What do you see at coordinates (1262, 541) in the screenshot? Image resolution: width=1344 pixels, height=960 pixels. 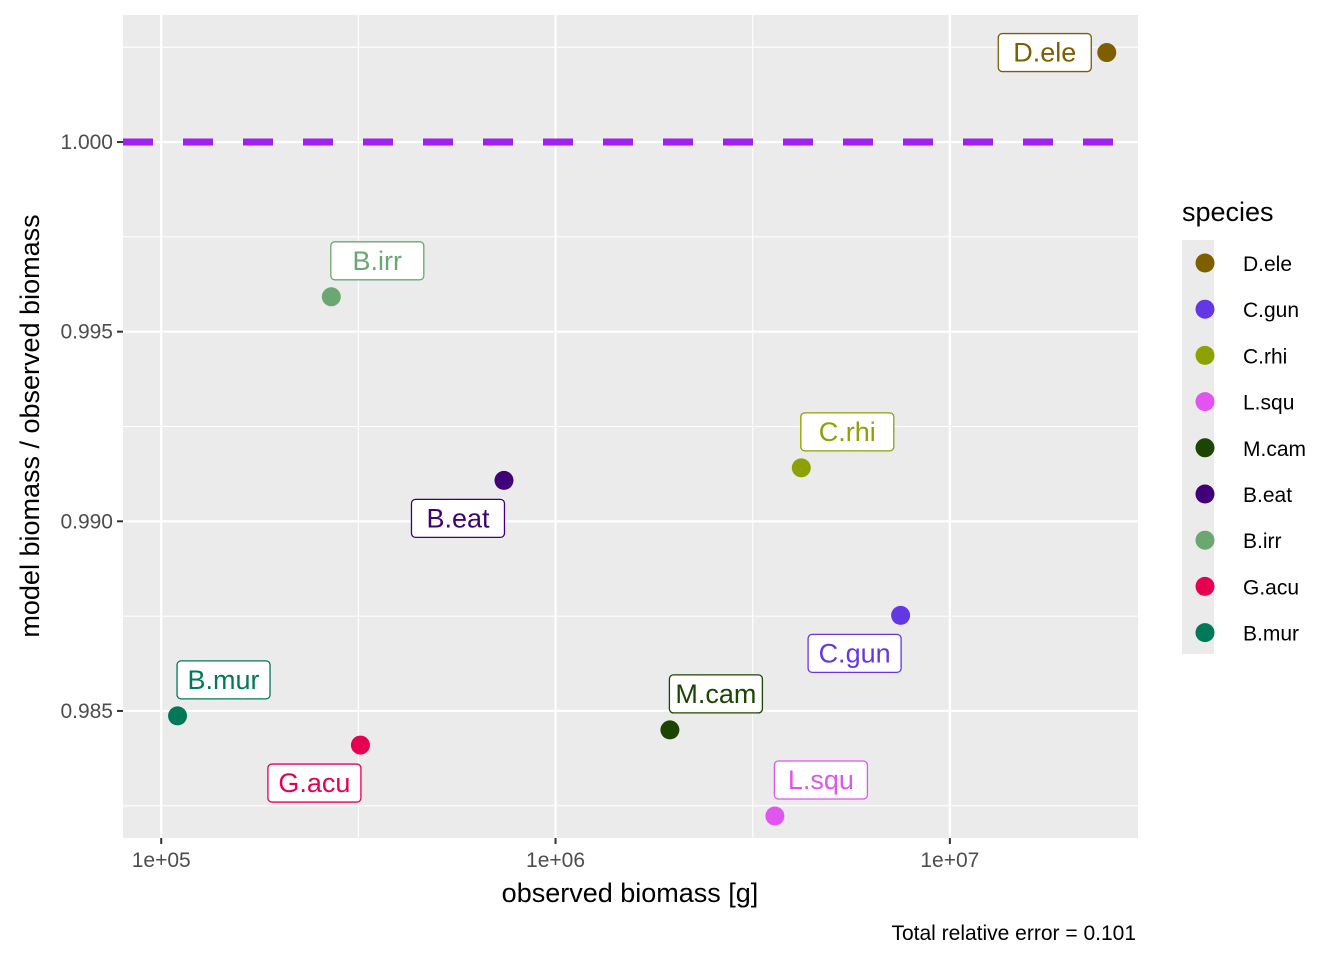 I see `legend-label: B.irr` at bounding box center [1262, 541].